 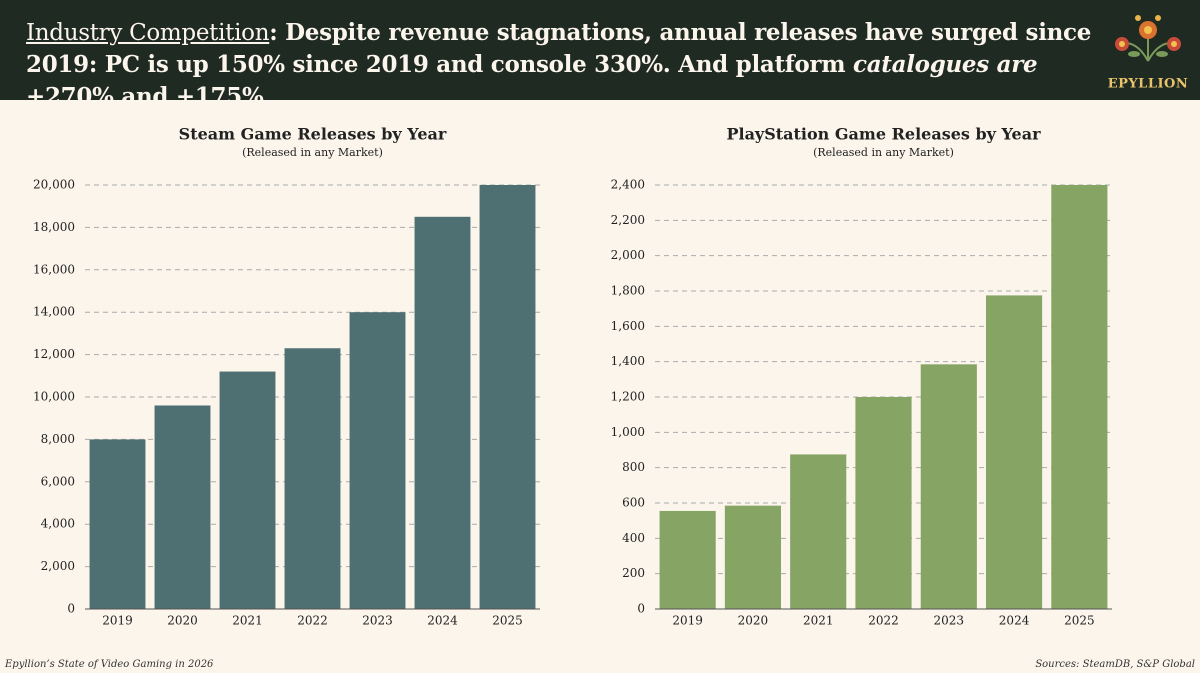 What do you see at coordinates (633, 573) in the screenshot?
I see `y-tick-label: 200` at bounding box center [633, 573].